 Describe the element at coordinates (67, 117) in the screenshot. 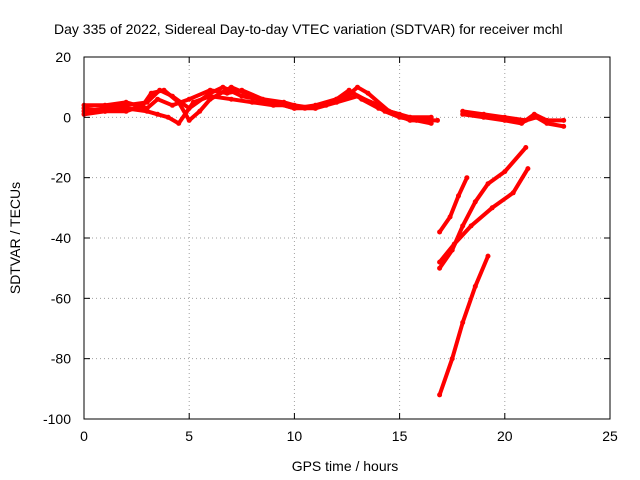

I see `y-tick-label: 0` at that location.